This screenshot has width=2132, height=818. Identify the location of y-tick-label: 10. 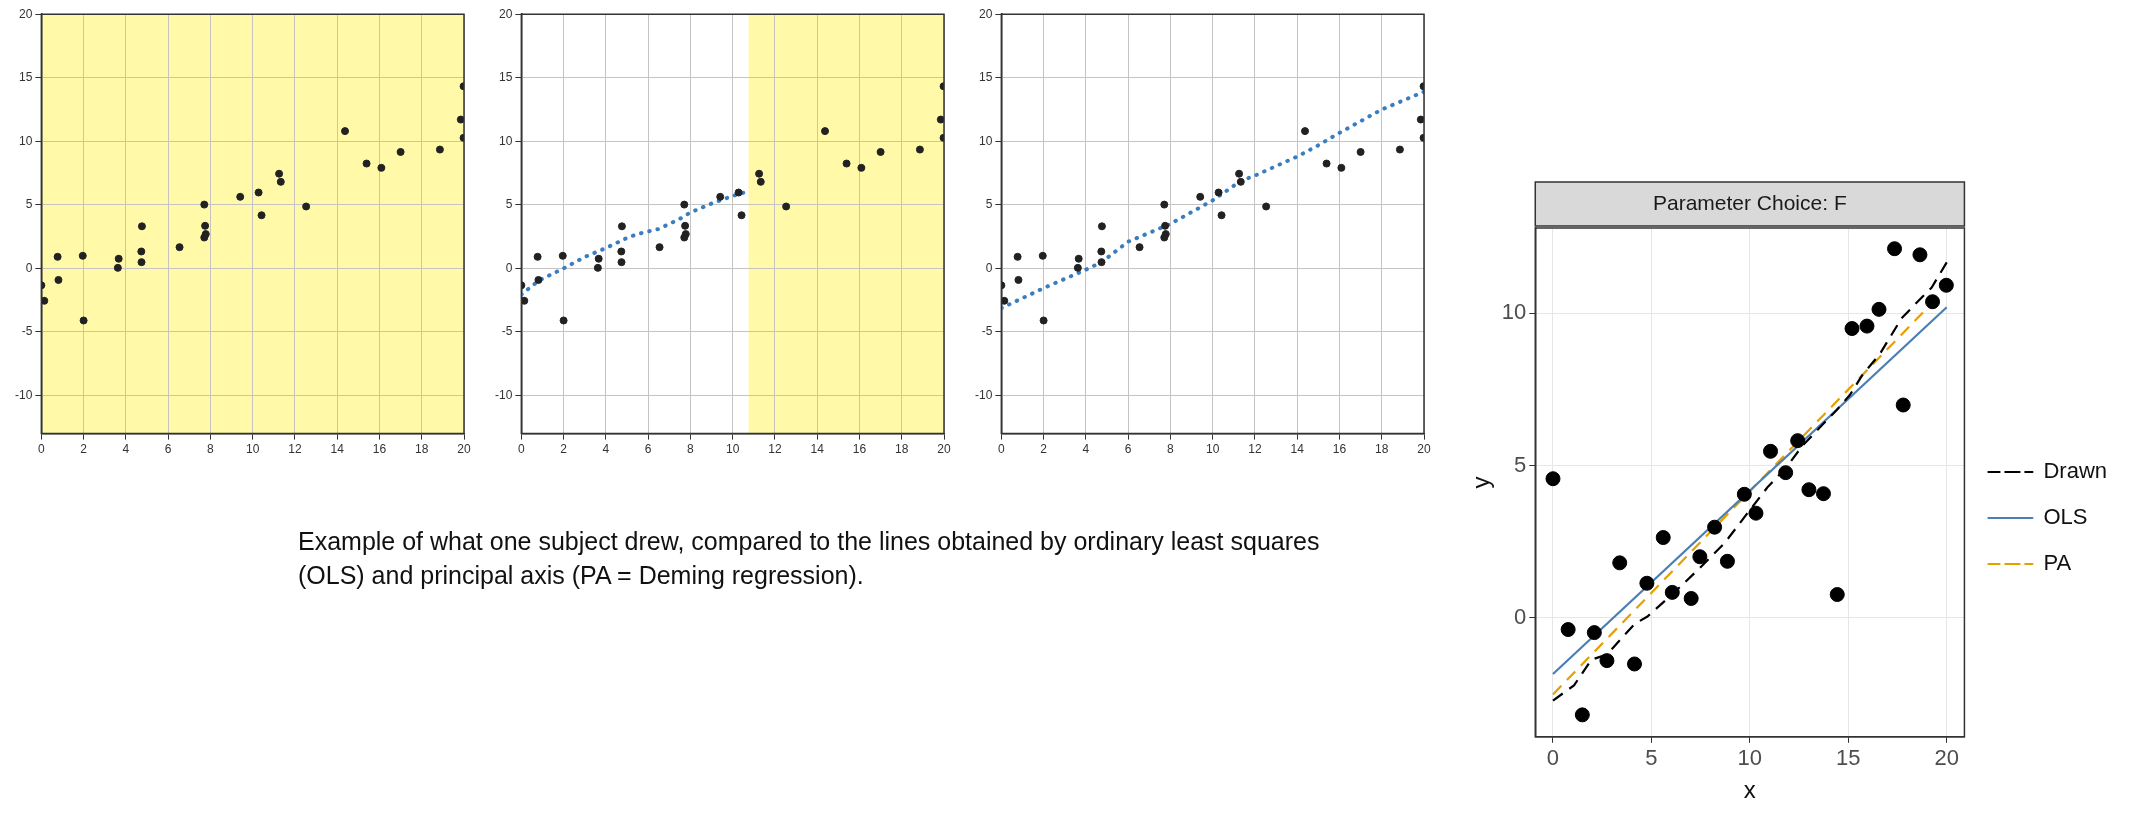
(985, 140).